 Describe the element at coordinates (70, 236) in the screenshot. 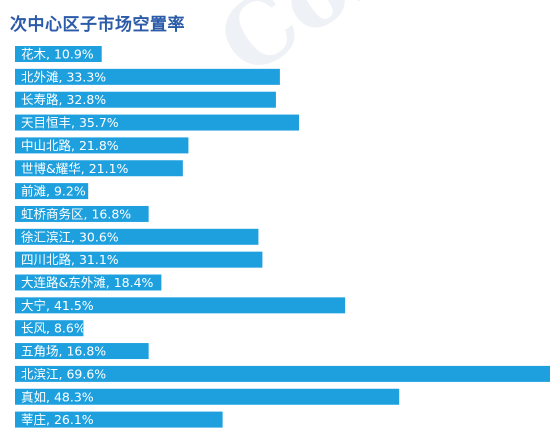

I see `bar-label-8: 徐汇滨江, 30.6%` at that location.